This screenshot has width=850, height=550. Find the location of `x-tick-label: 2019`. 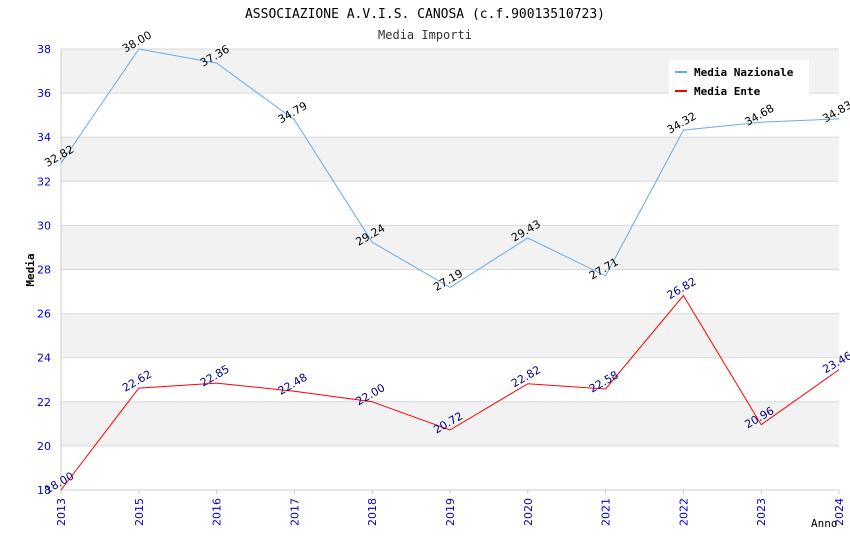

x-tick-label: 2019 is located at coordinates (450, 512).